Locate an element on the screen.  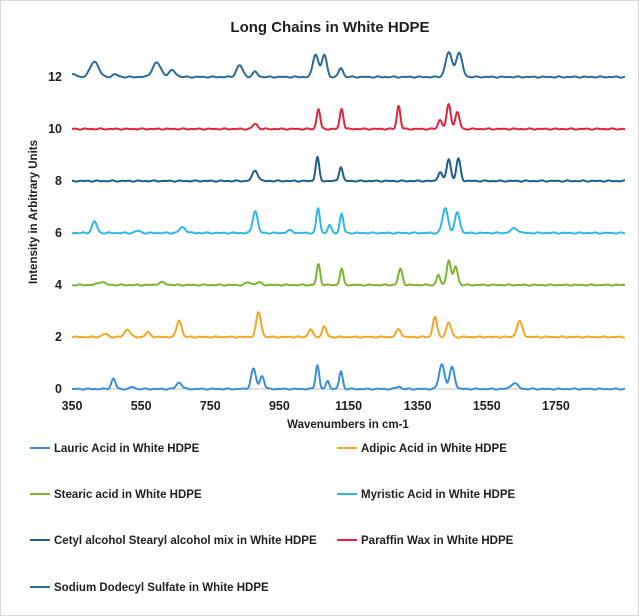
y-axis-label: Intensity in Arbitrary Units is located at coordinates (34, 212).